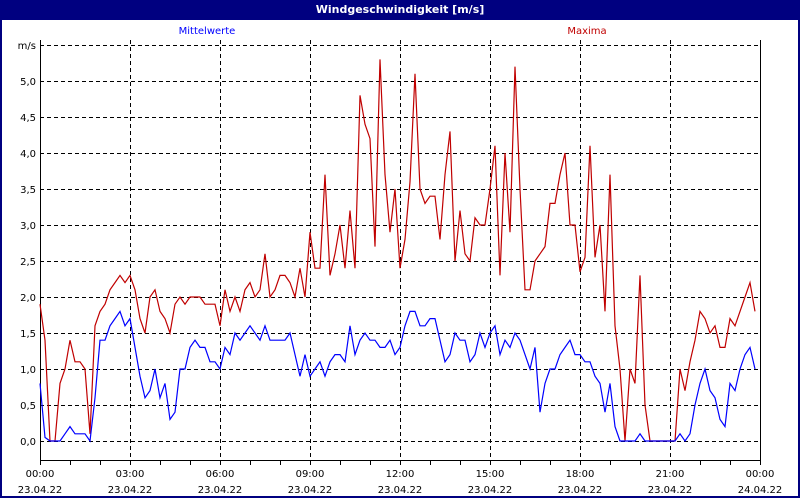 The height and width of the screenshot is (500, 800). I want to click on y-tick-label: 1,0, so click(28, 370).